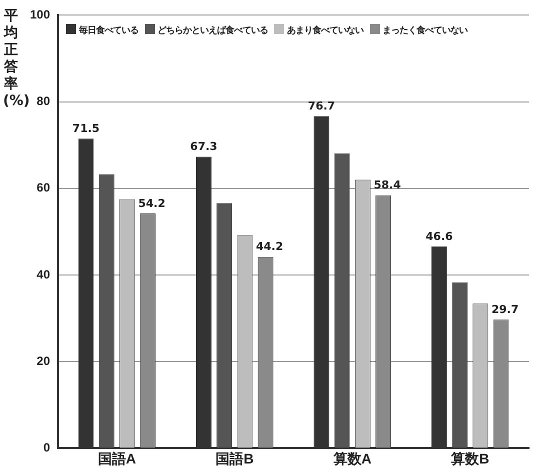  Describe the element at coordinates (505, 309) in the screenshot. I see `data-label: 29.7` at that location.